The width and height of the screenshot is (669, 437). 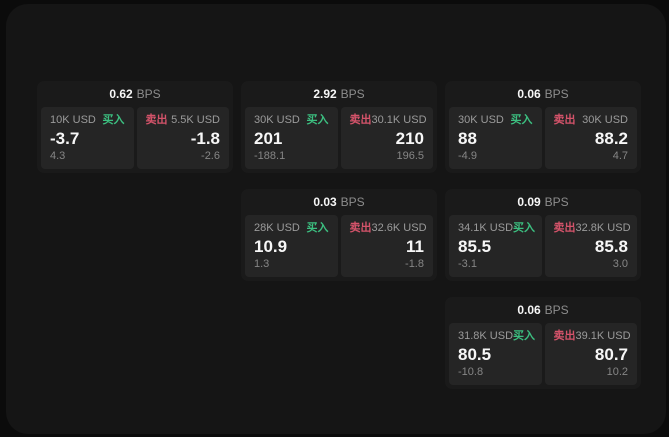 I want to click on buy-size-label: 28K USD, so click(x=277, y=228).